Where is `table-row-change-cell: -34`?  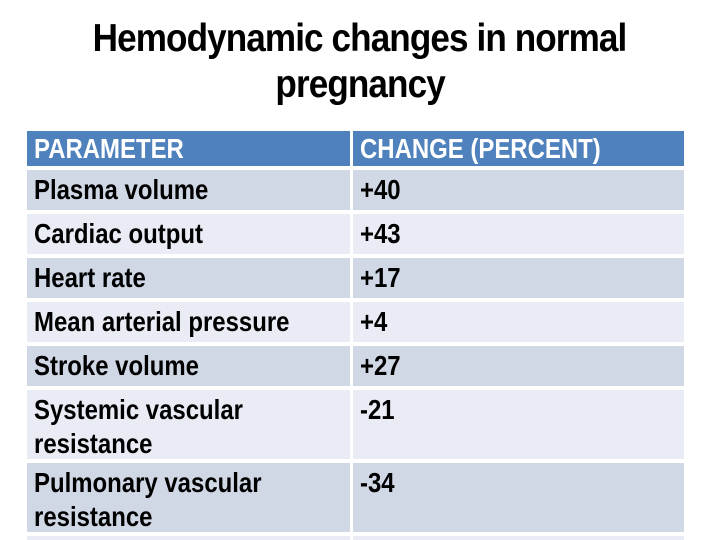 table-row-change-cell: -34 is located at coordinates (518, 497).